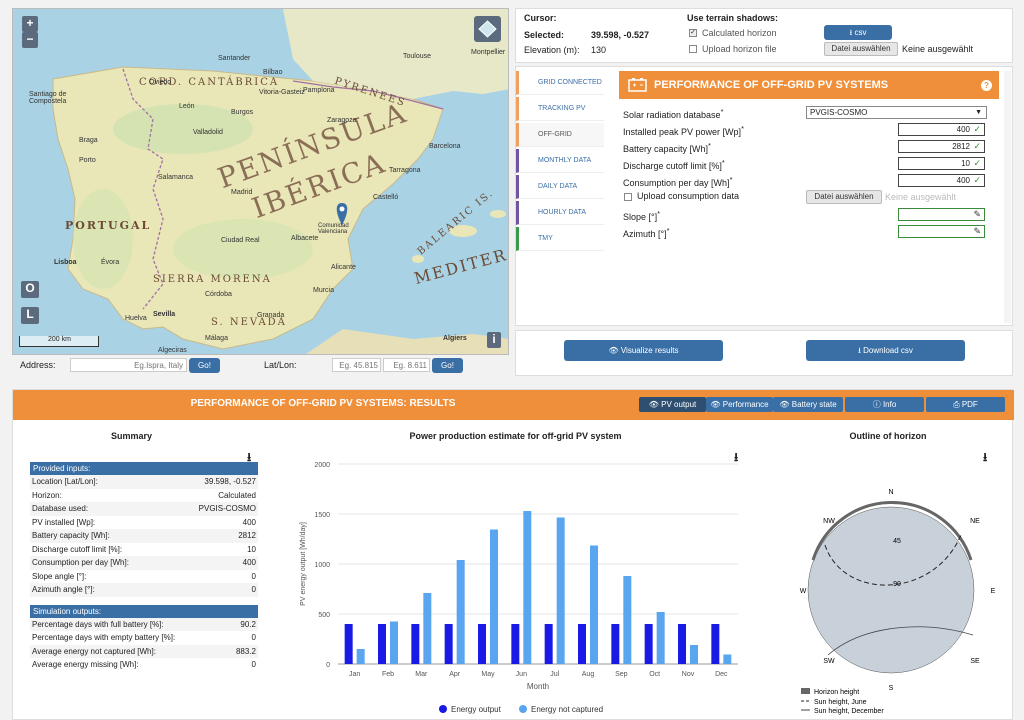 The width and height of the screenshot is (1024, 720). What do you see at coordinates (552, 50) in the screenshot?
I see `elevation-label: Elevation (m):` at bounding box center [552, 50].